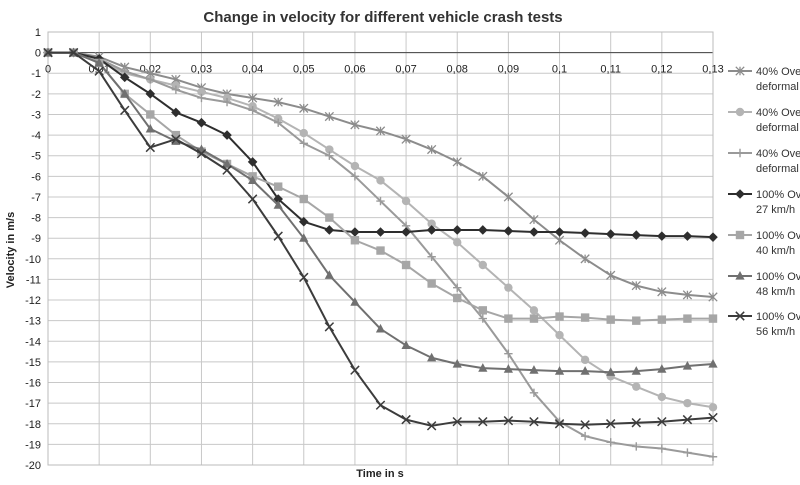  Describe the element at coordinates (764, 324) in the screenshot. I see `legend-item-7: 100% Ov 56 km/h` at that location.